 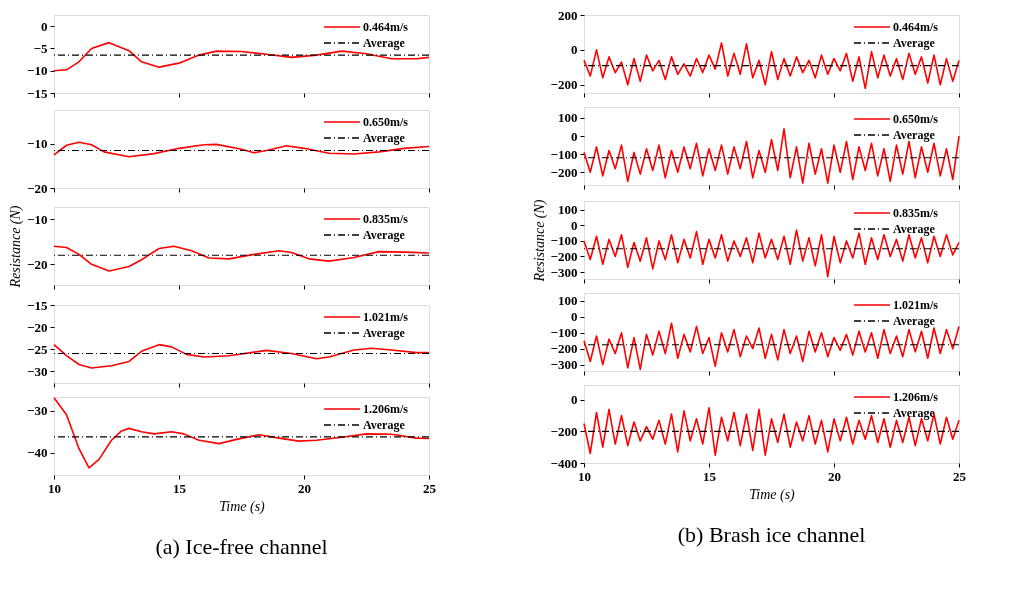 What do you see at coordinates (40, 48) in the screenshot?
I see `y-tick-label: −5` at bounding box center [40, 48].